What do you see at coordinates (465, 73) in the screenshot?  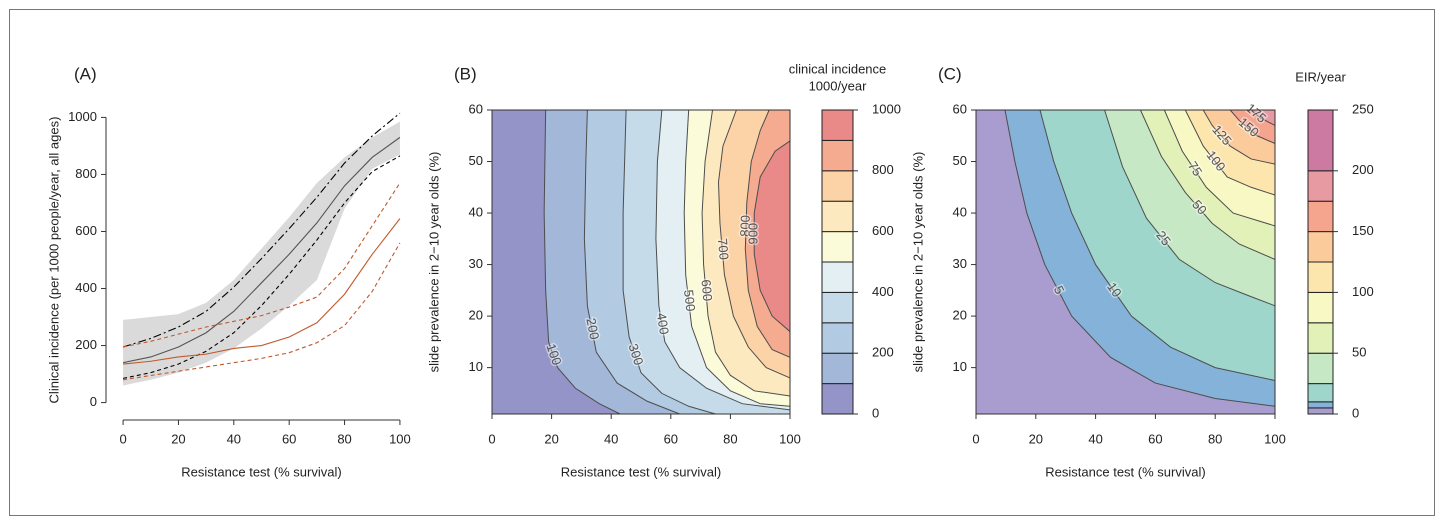 I see `panel-label: (B)` at bounding box center [465, 73].